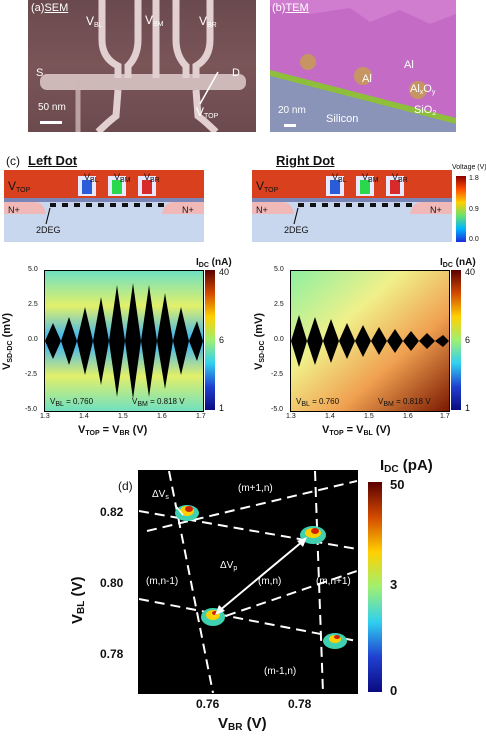 The image size is (486, 738). Describe the element at coordinates (242, 724) in the screenshot. I see `panel-d-xlabel: VBR (V)` at that location.